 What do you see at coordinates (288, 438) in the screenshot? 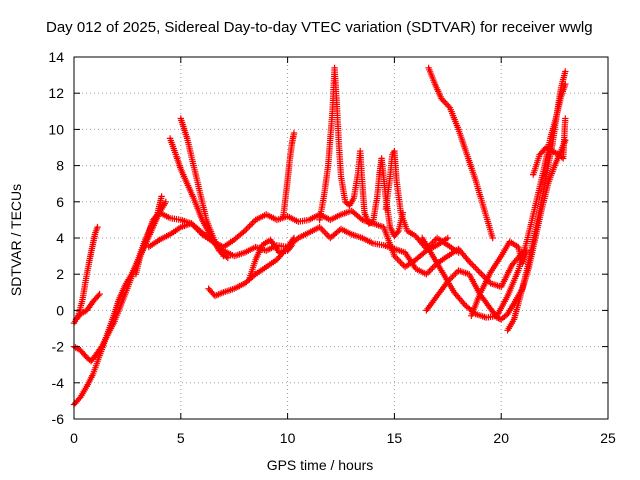
I see `x-tick-label: 10` at bounding box center [288, 438].